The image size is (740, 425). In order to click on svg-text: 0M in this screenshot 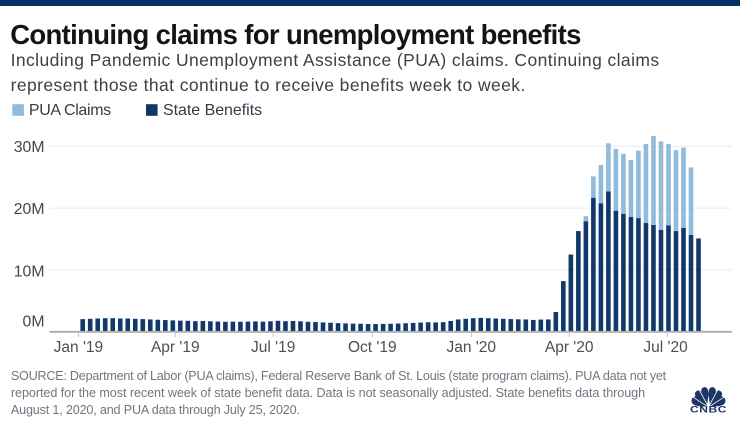, I will do `click(34, 322)`.